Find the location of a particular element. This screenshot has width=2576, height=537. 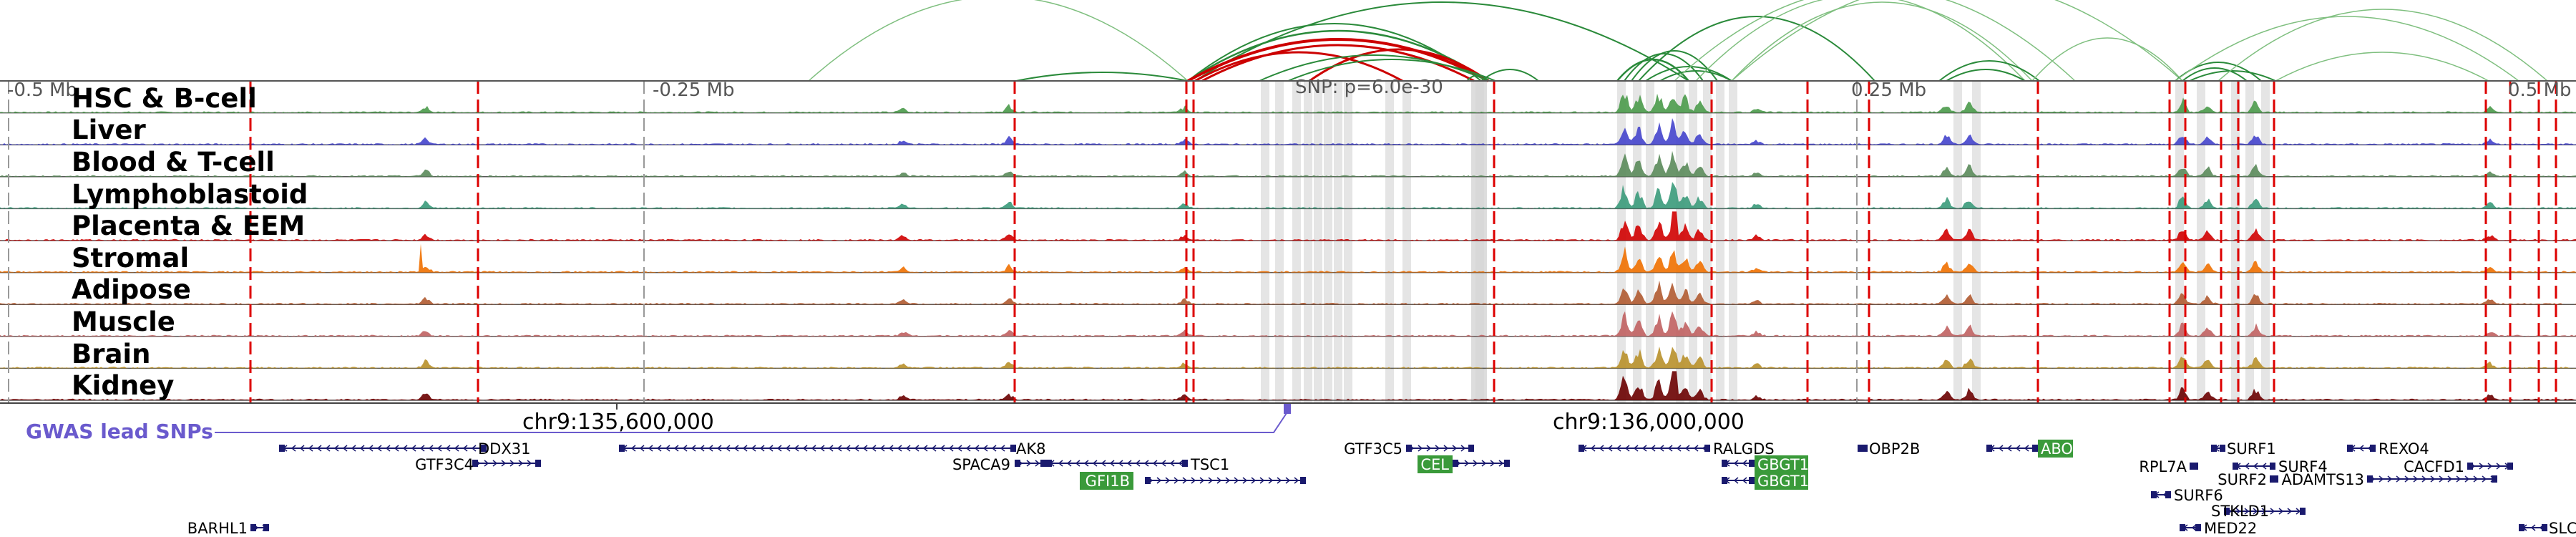

gene-label: ABO is located at coordinates (2057, 449).